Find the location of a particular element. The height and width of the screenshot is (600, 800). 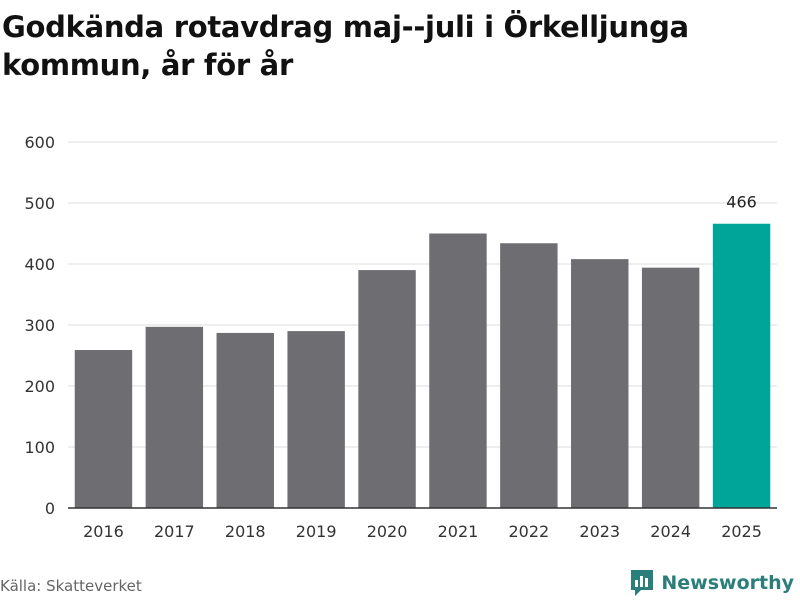

newsworthy-logo-icon is located at coordinates (642, 583).